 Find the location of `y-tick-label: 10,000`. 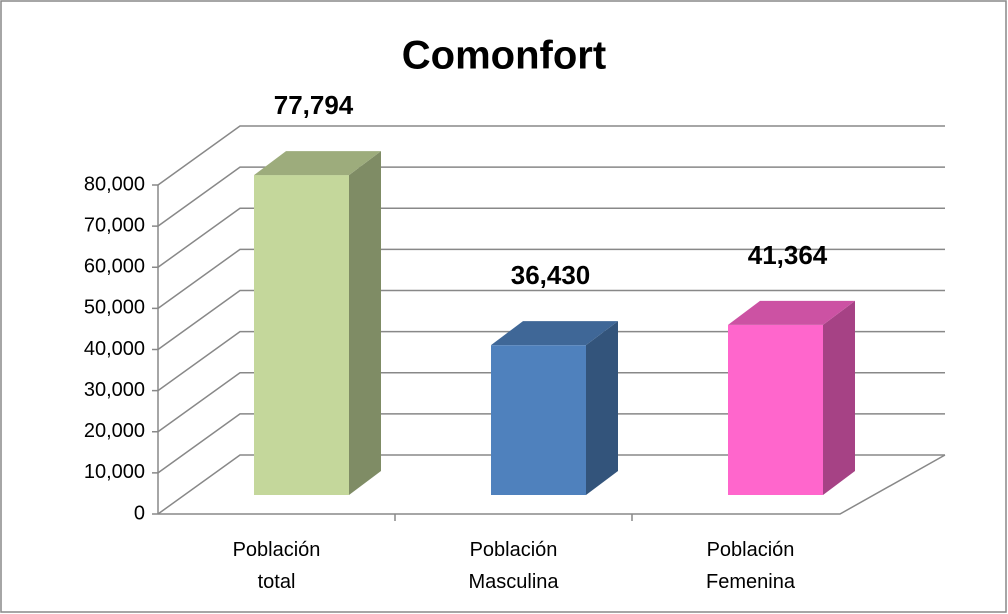

y-tick-label: 10,000 is located at coordinates (114, 472).